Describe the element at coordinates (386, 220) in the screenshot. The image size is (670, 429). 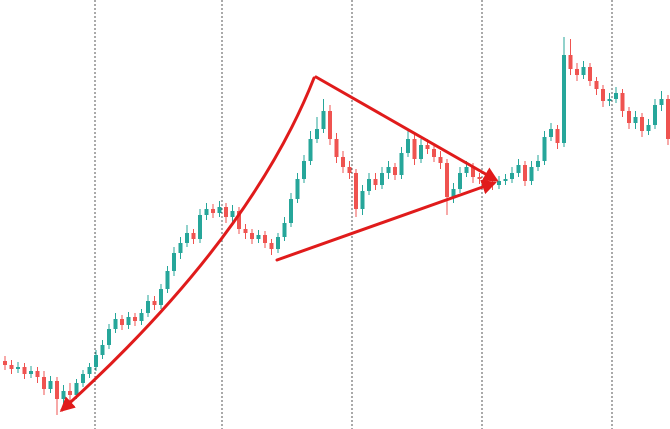
I see `triangle-lower-line` at that location.